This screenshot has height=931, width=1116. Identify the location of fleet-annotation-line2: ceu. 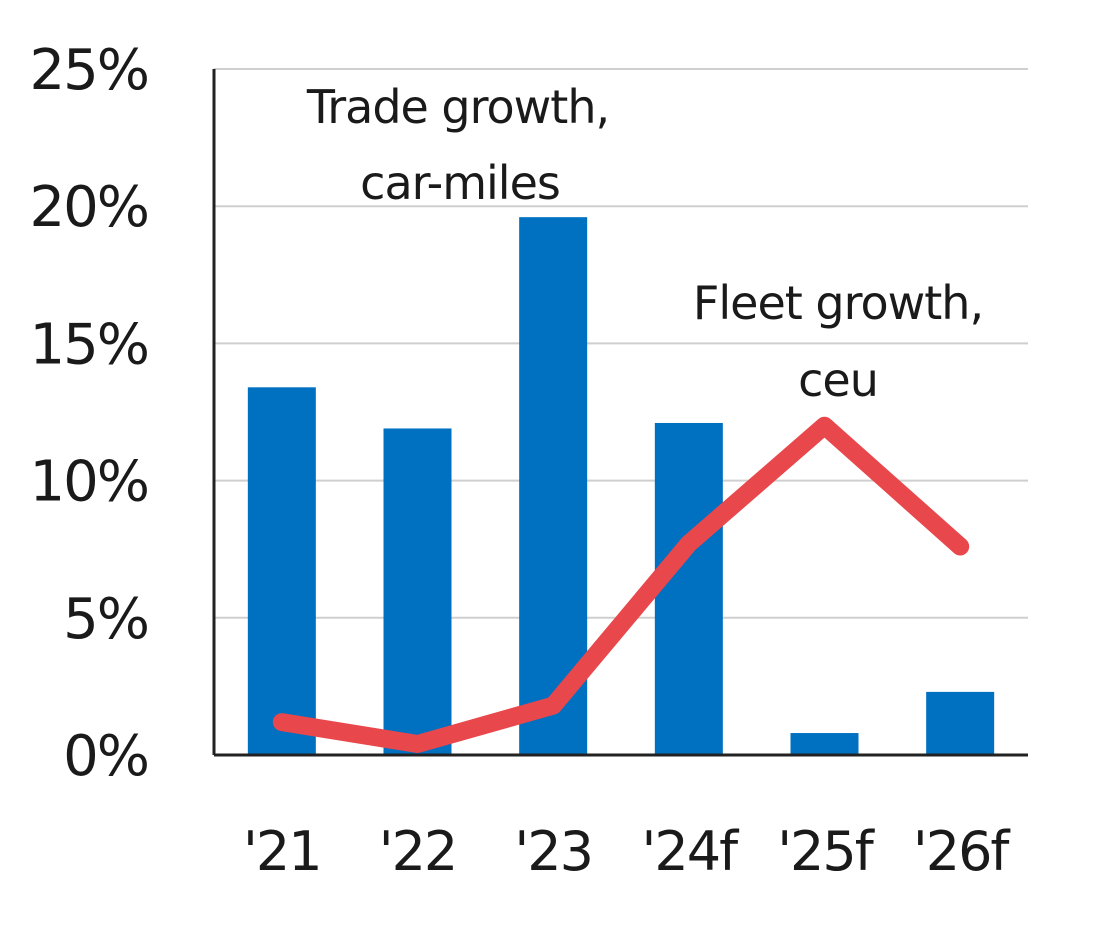
(838, 380).